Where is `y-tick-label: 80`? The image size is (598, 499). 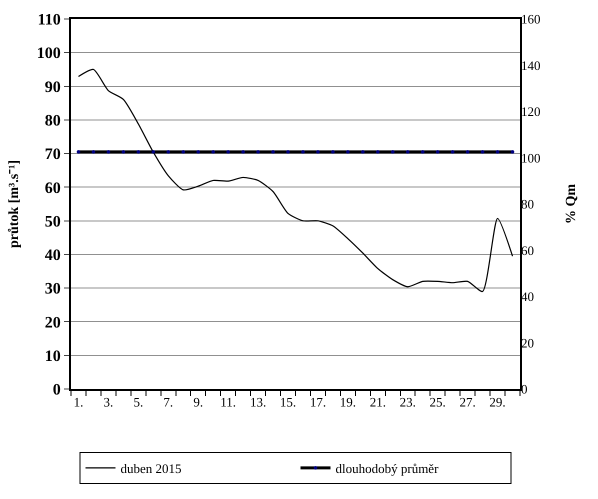
y-tick-label: 80 is located at coordinates (52, 121).